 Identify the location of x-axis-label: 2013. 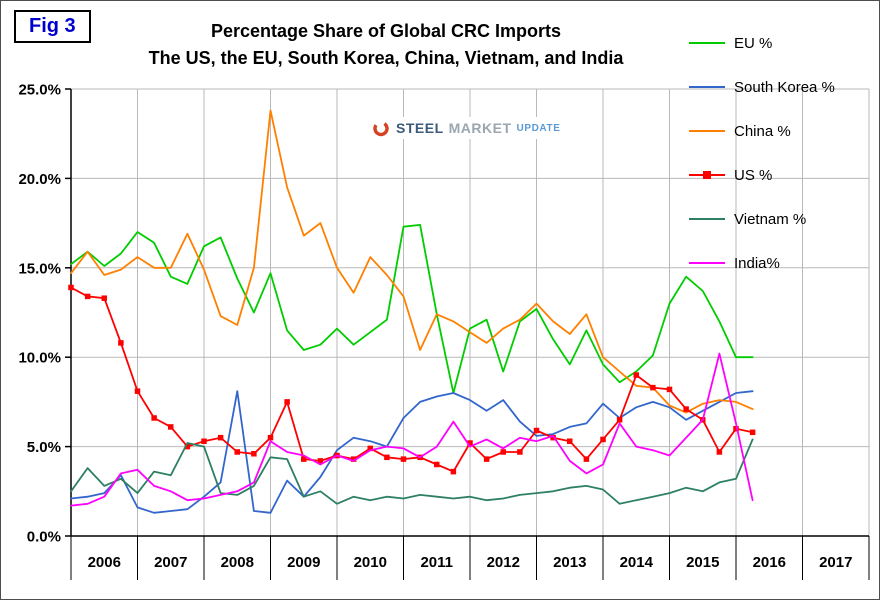
(569, 562).